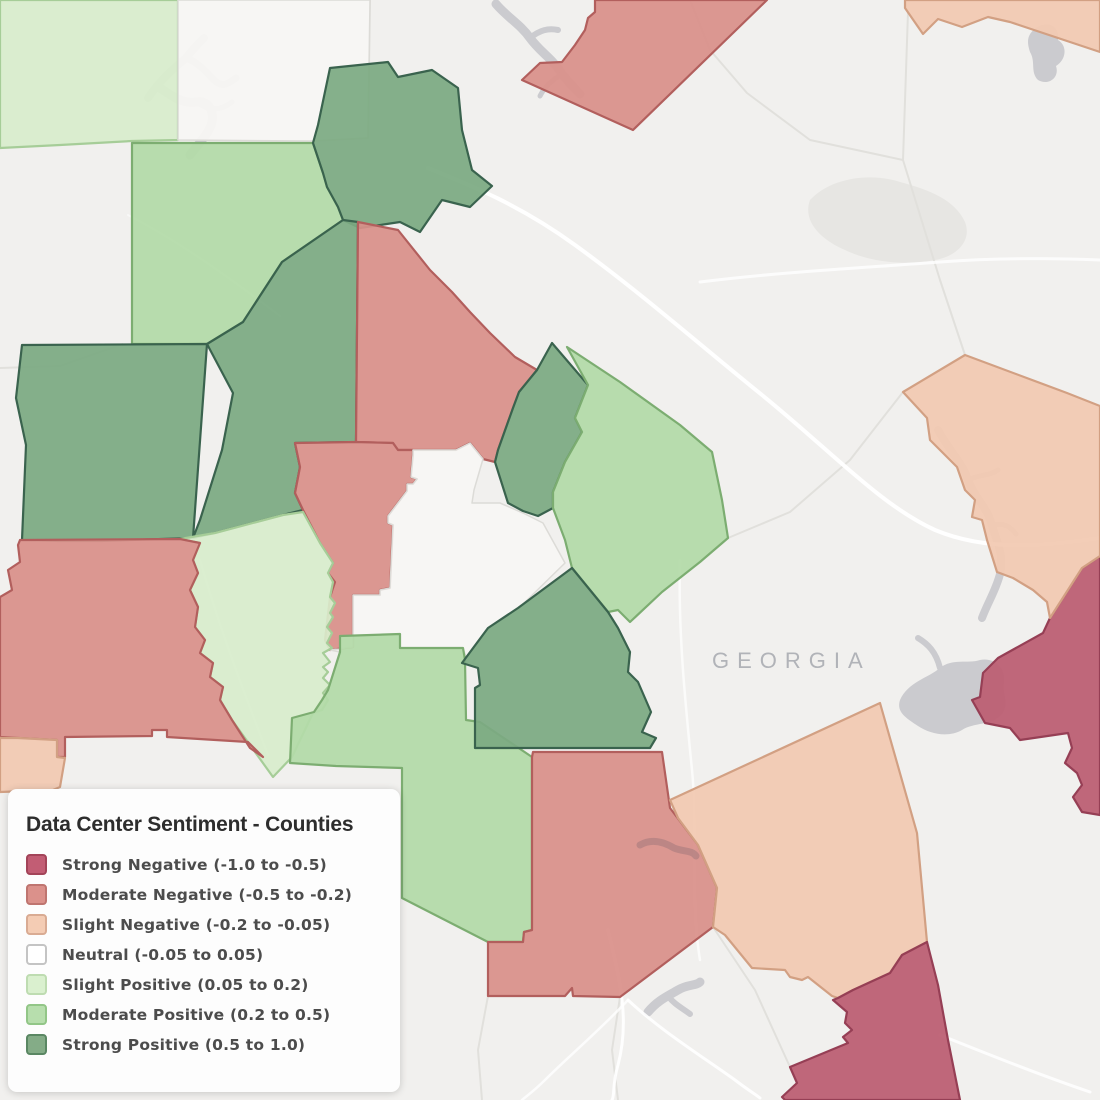 The image size is (1100, 1100). I want to click on county-north-blob-green, so click(402, 147).